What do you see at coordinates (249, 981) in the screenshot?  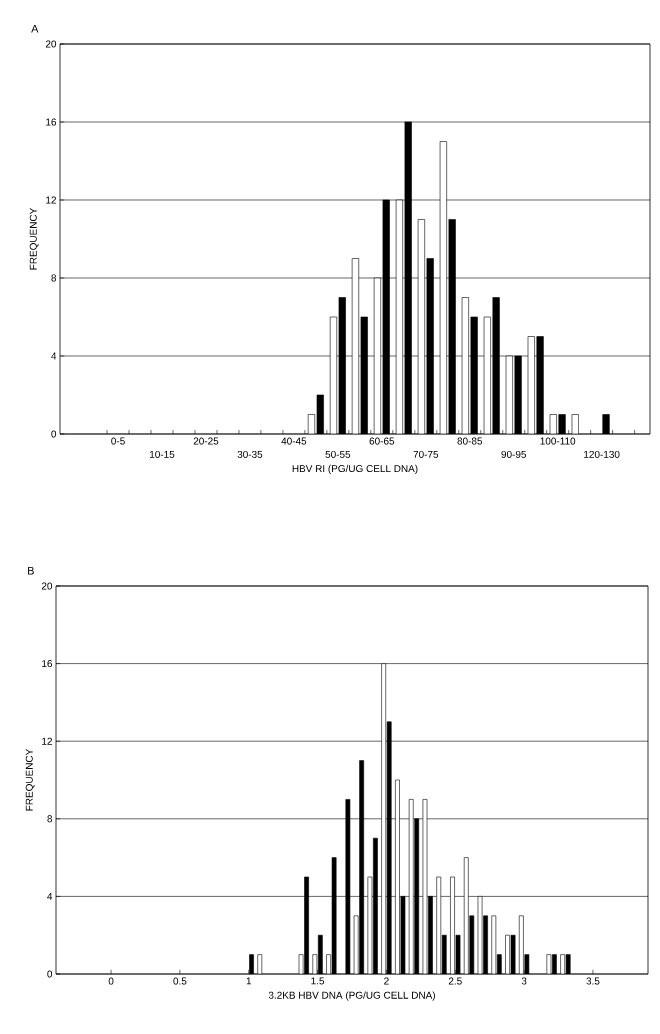 I see `x-tick-label: 1` at bounding box center [249, 981].